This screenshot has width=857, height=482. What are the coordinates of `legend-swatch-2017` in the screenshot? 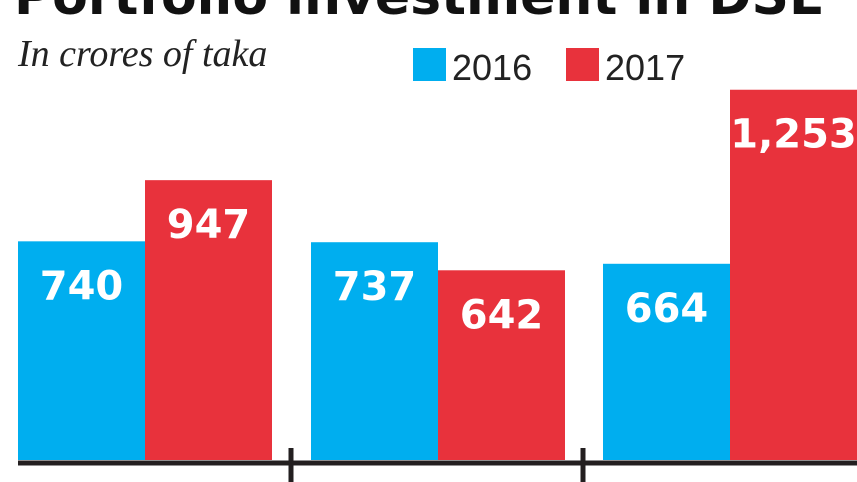 It's located at (582, 64).